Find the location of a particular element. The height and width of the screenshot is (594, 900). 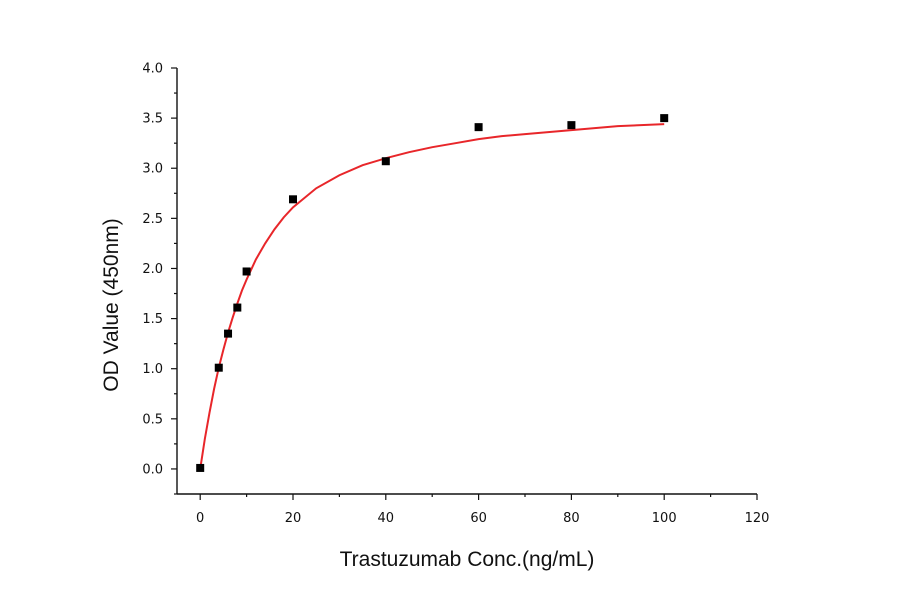

y-tick-label: 0.0 is located at coordinates (152, 469).